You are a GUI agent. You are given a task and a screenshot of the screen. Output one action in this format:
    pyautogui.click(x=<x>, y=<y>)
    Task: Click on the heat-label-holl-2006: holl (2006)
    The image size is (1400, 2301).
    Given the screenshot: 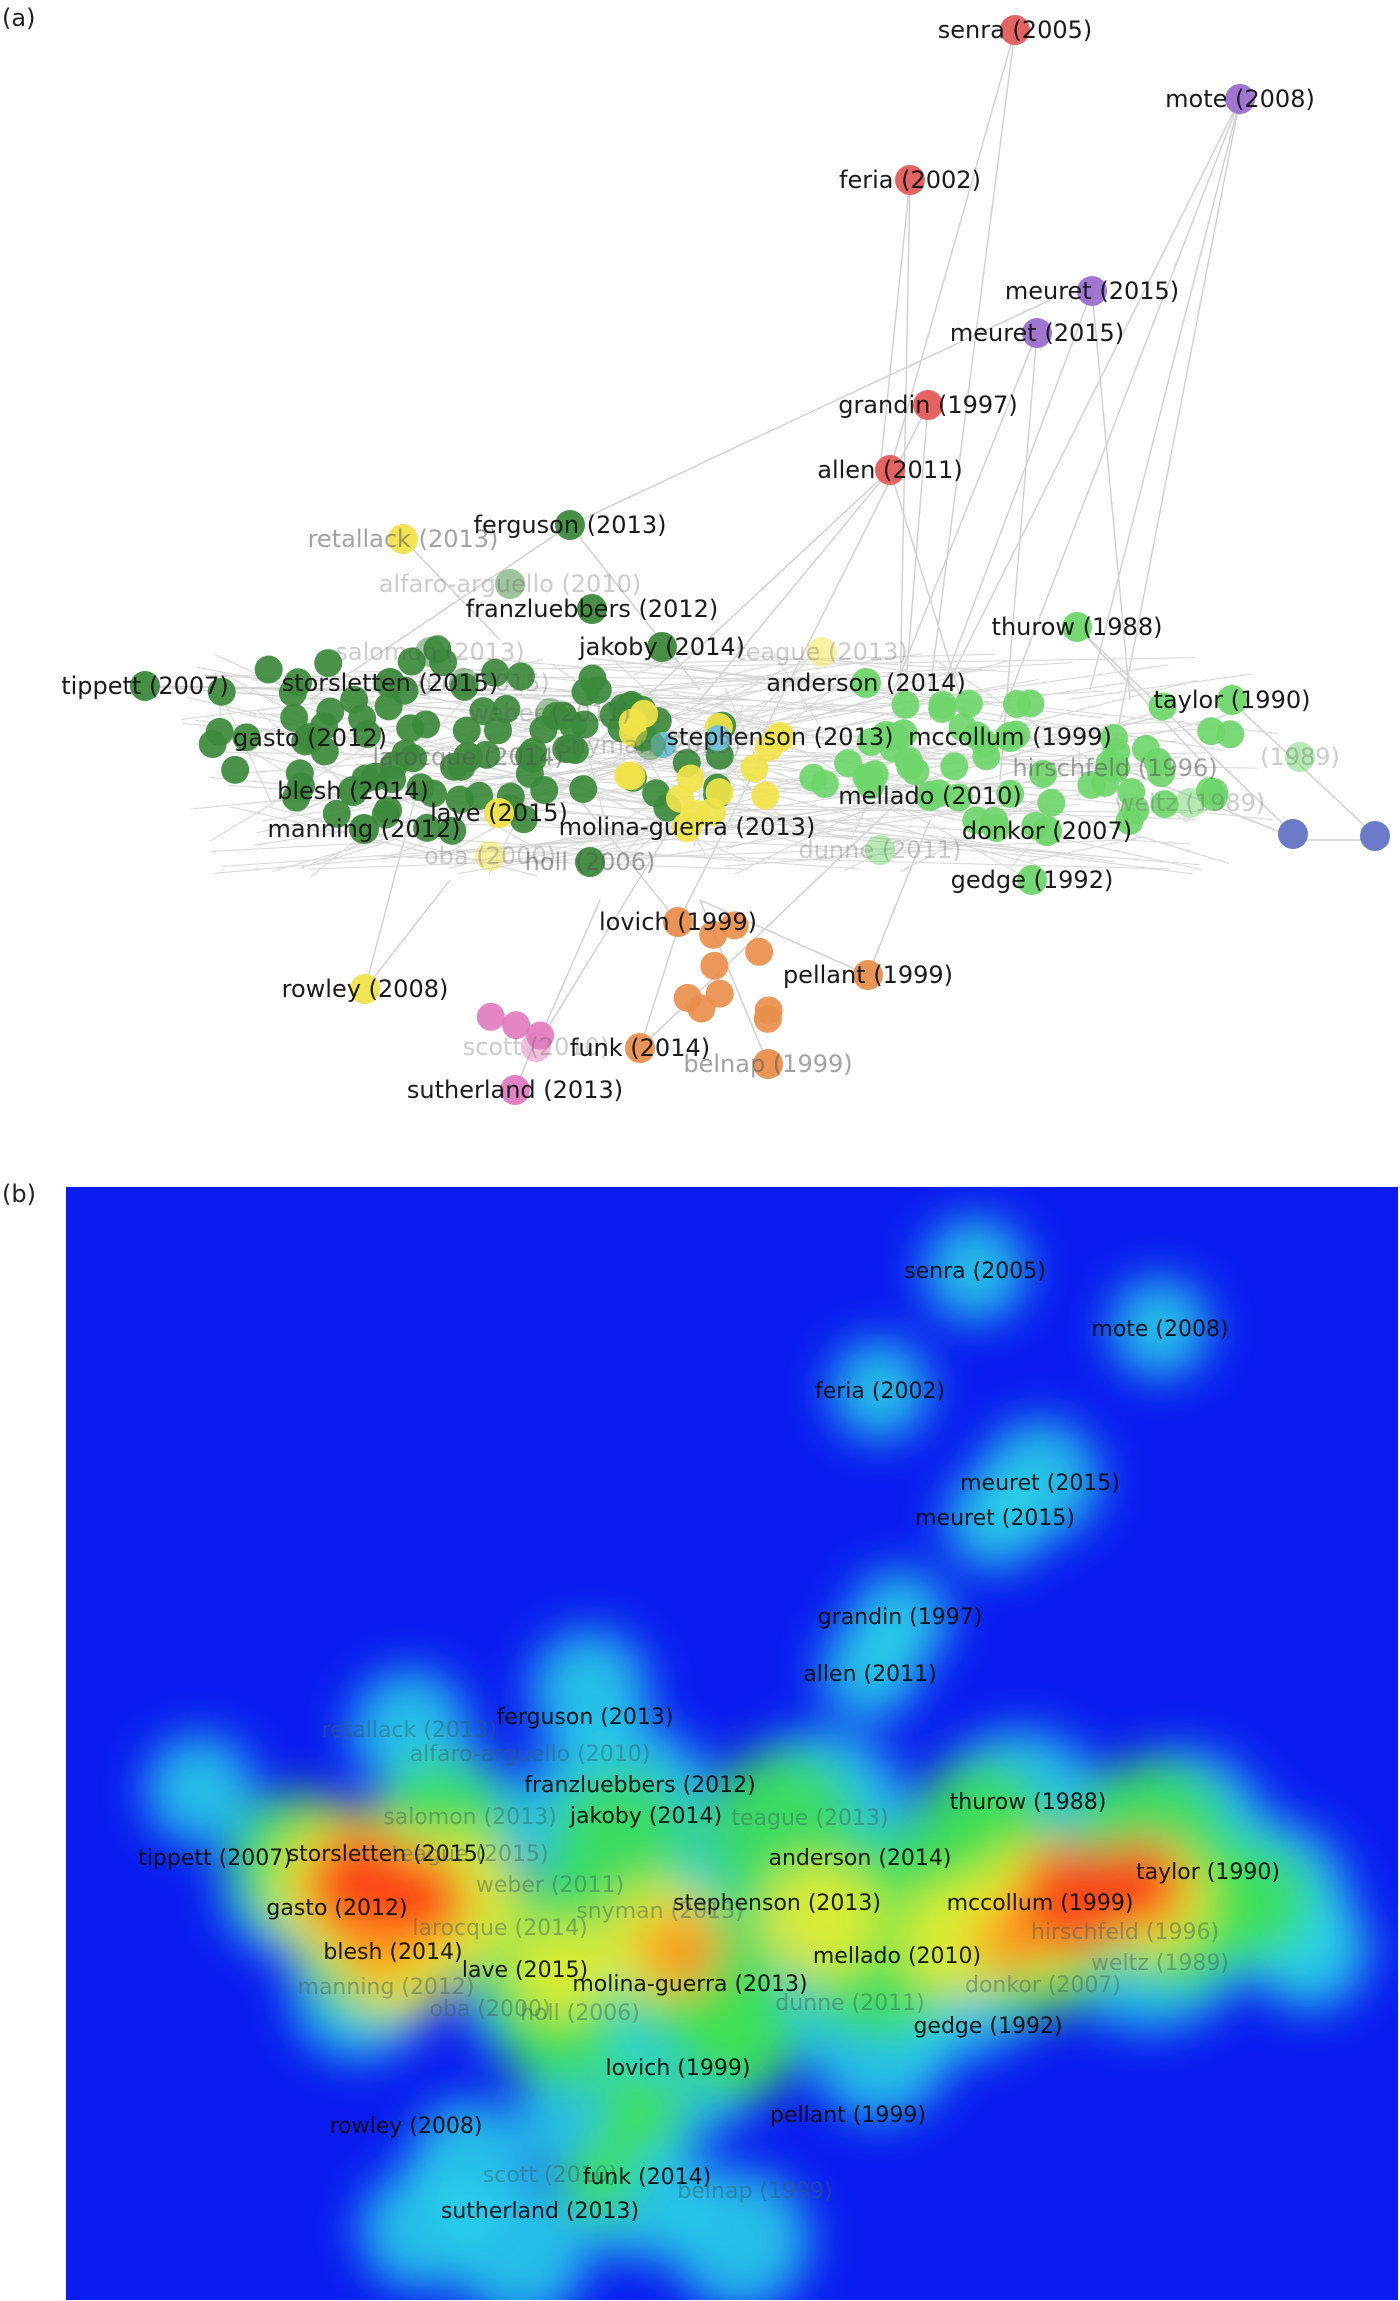 What is the action you would take?
    pyautogui.click(x=580, y=2013)
    